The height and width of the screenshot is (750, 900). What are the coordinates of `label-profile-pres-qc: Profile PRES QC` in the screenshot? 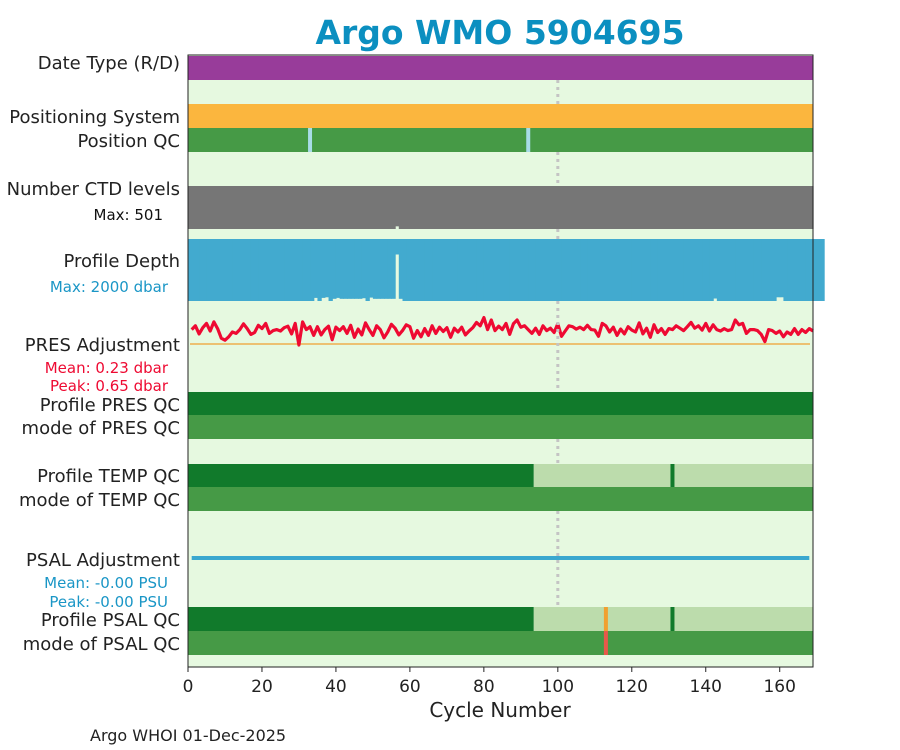 It's located at (110, 405).